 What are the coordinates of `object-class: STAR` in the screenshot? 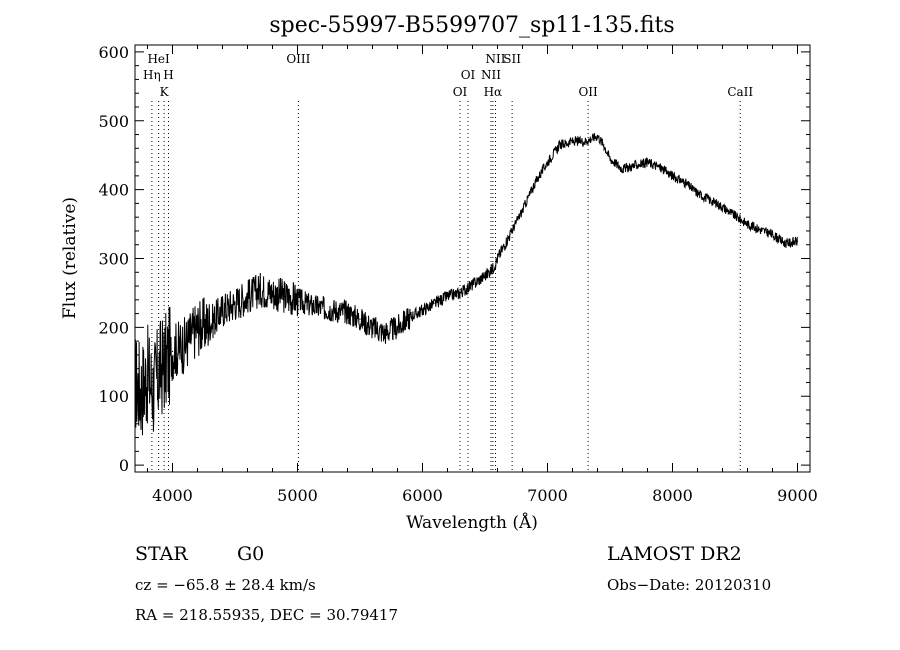 It's located at (161, 554).